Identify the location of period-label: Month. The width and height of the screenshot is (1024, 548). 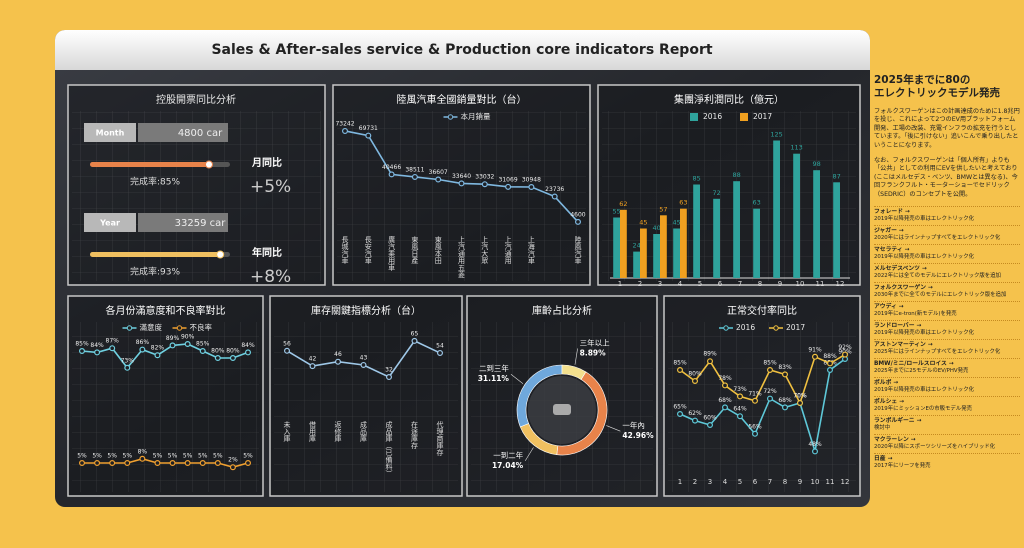
(110, 133).